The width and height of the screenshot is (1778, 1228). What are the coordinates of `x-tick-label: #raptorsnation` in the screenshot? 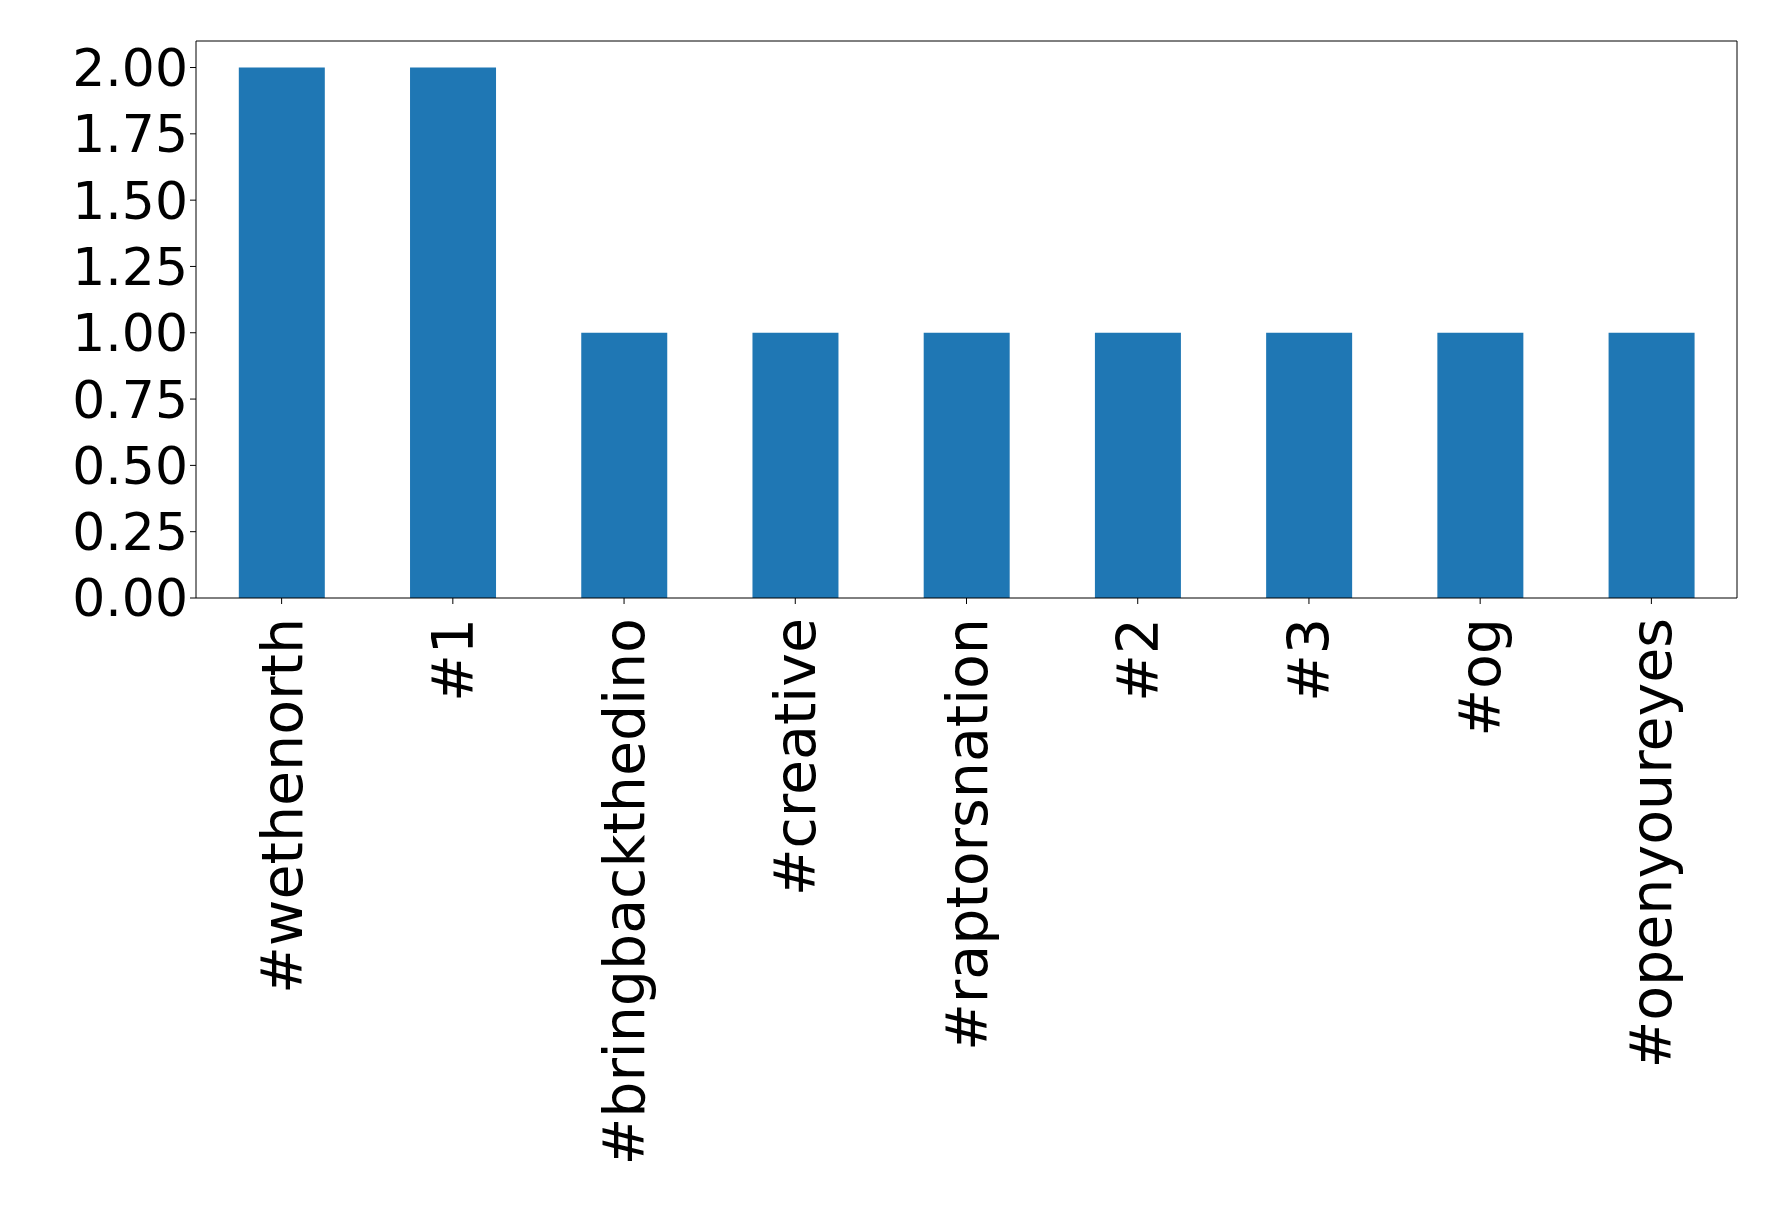 It's located at (966, 834).